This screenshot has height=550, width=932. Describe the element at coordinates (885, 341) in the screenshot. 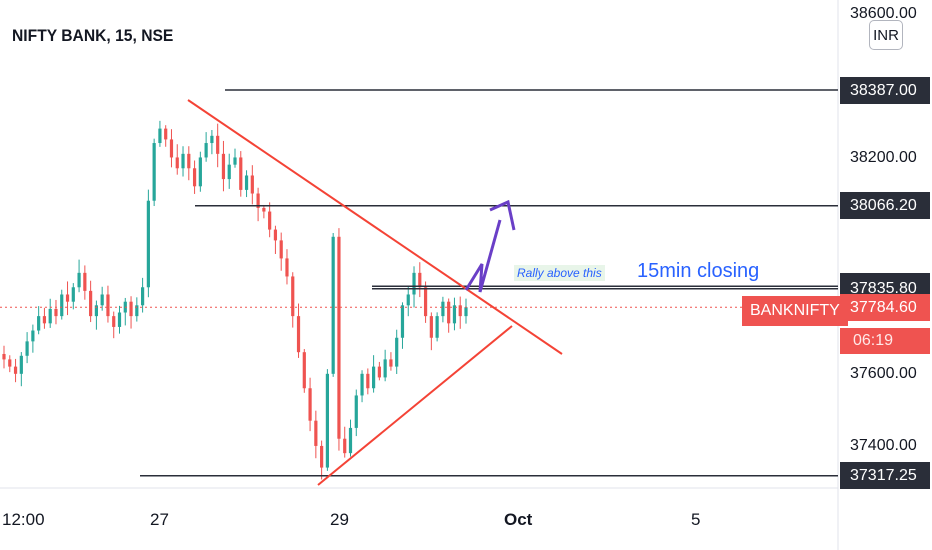

I see `bar-countdown: 06:19` at that location.